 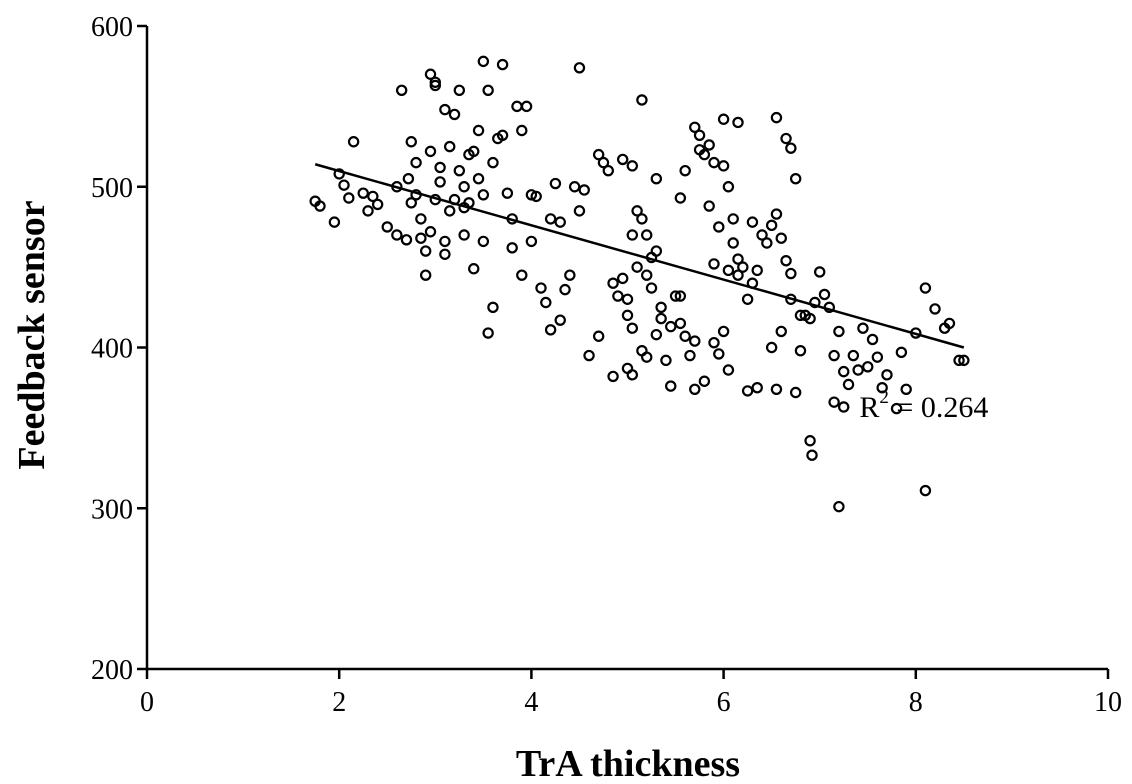 I want to click on y-tick-label: 600, so click(x=112, y=27).